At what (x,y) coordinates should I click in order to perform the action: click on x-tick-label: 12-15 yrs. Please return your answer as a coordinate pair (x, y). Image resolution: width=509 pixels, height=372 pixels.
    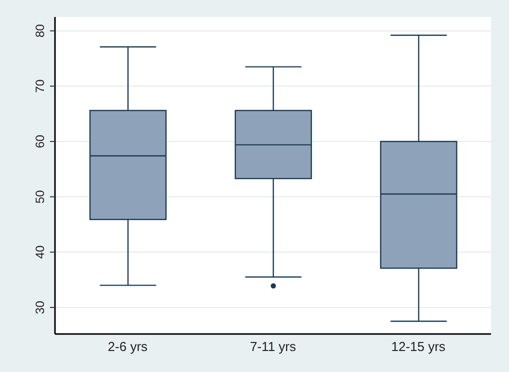
    Looking at the image, I should click on (418, 346).